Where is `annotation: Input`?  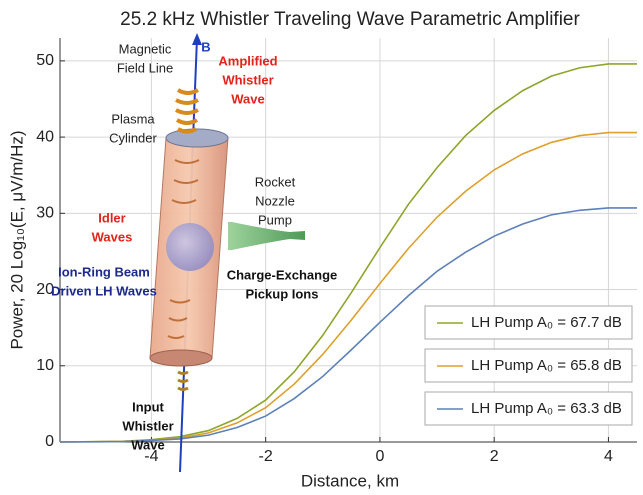 annotation: Input is located at coordinates (148, 406).